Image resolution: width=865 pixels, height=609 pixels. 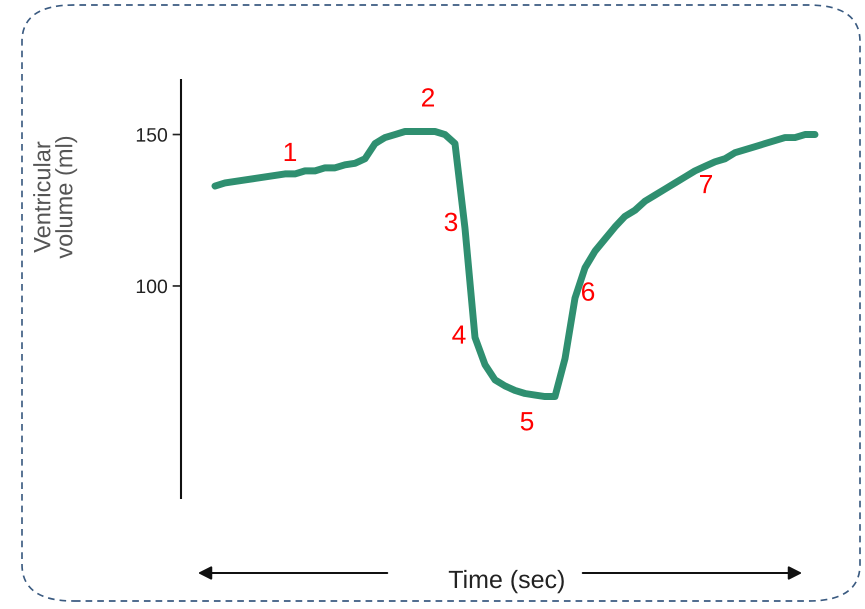 I want to click on annotation: 1, so click(x=290, y=152).